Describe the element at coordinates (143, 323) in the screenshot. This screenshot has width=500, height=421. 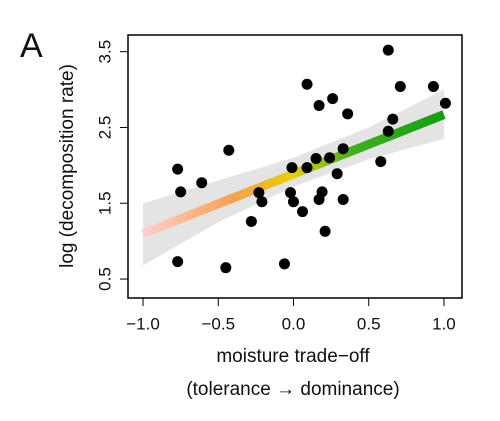
I see `x-tick-label: −1.0` at that location.